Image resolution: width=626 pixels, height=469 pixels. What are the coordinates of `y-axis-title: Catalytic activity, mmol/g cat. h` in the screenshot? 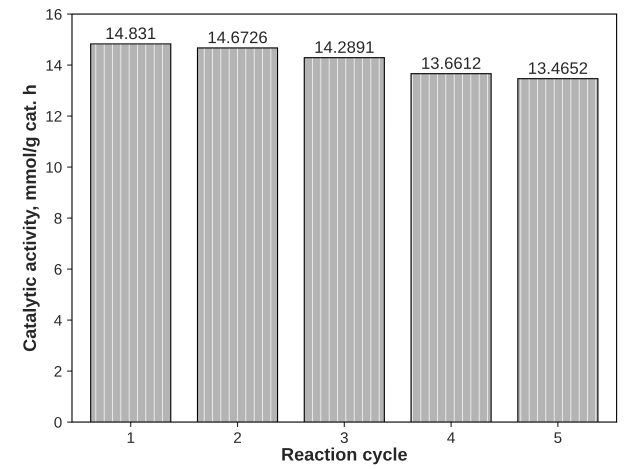 It's located at (31, 218).